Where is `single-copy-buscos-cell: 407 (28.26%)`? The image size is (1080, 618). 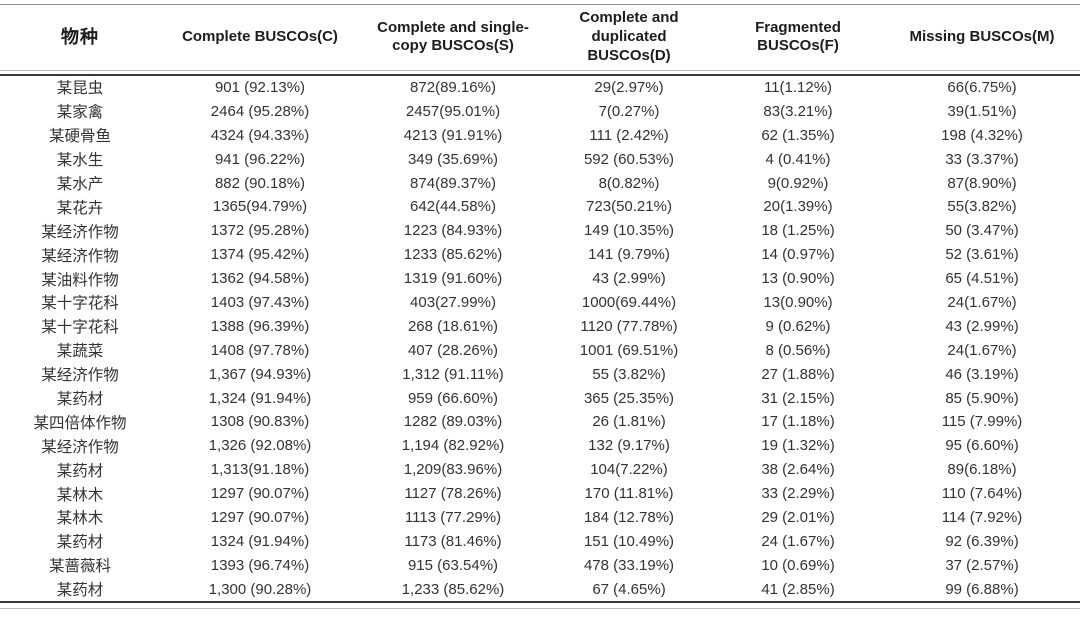 single-copy-buscos-cell: 407 (28.26%) is located at coordinates (453, 350).